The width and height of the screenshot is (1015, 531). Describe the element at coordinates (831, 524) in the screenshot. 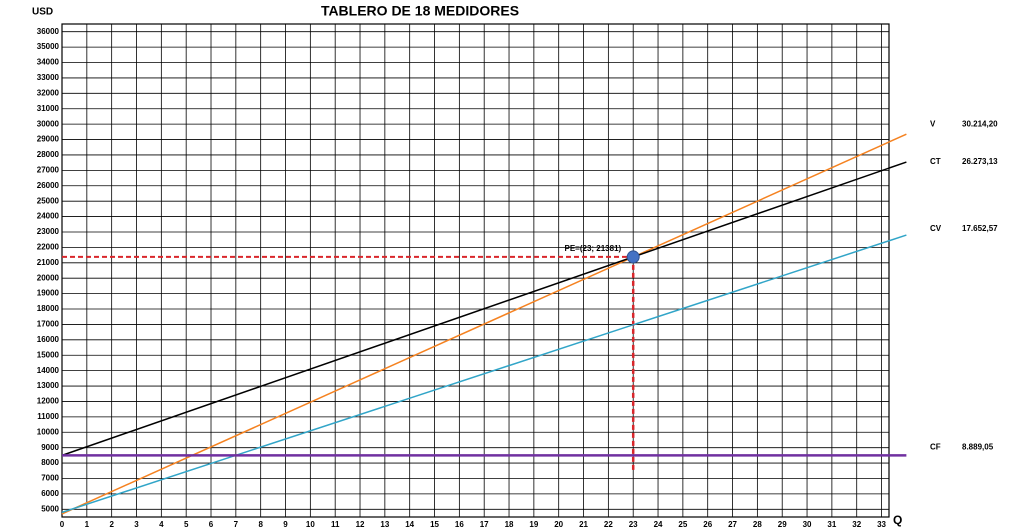

I see `x-tick-label: 31` at that location.